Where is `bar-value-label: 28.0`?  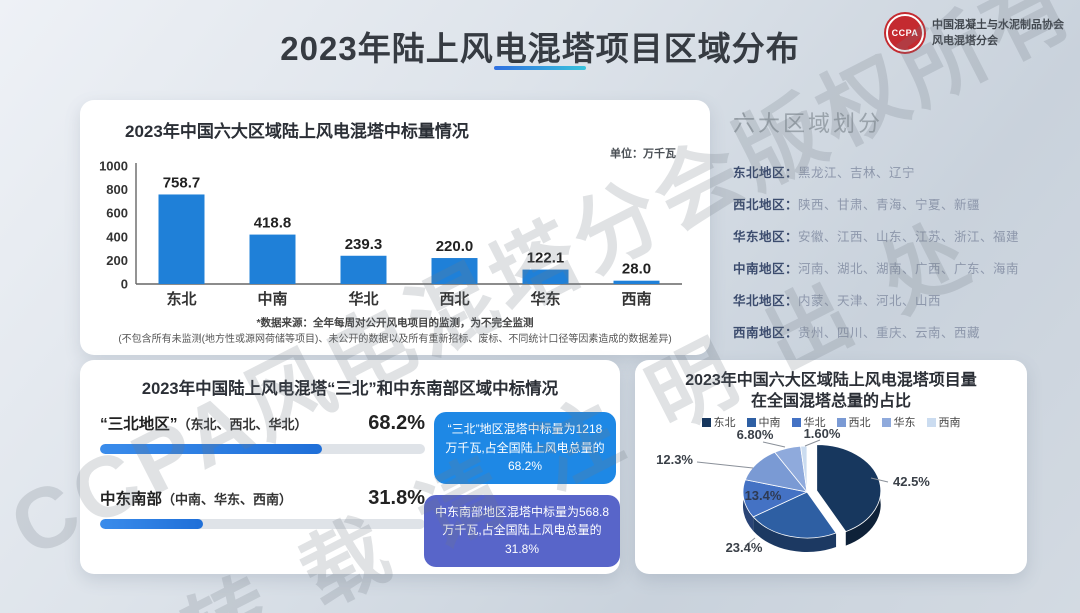 bar-value-label: 28.0 is located at coordinates (636, 269).